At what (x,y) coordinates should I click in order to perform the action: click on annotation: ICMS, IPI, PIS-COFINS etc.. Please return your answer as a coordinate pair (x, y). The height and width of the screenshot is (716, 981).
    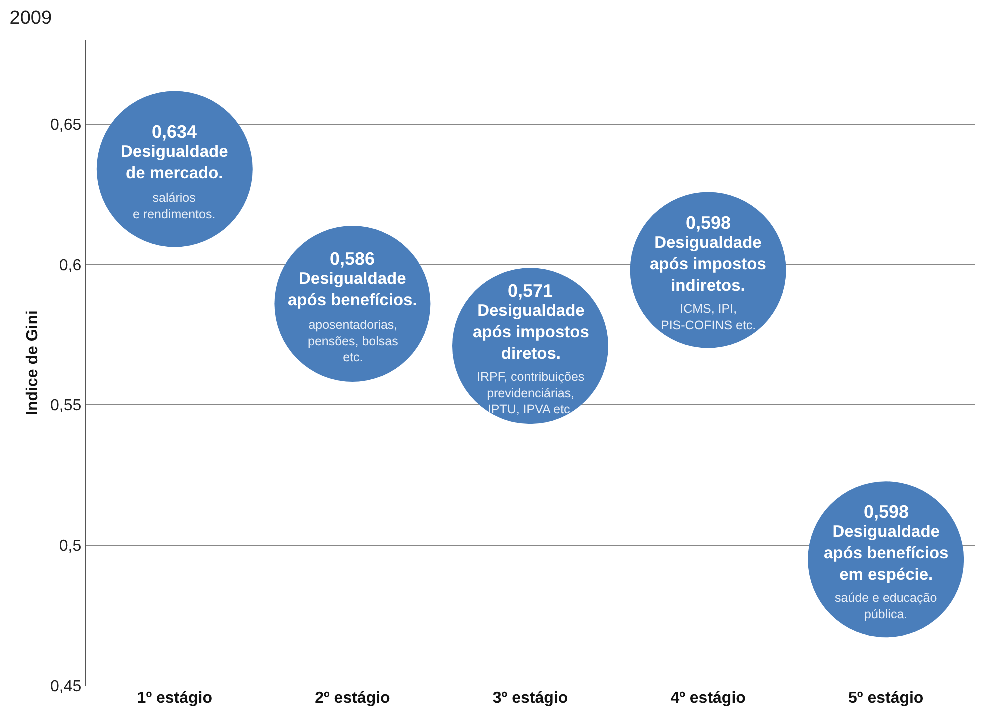
    Looking at the image, I should click on (708, 317).